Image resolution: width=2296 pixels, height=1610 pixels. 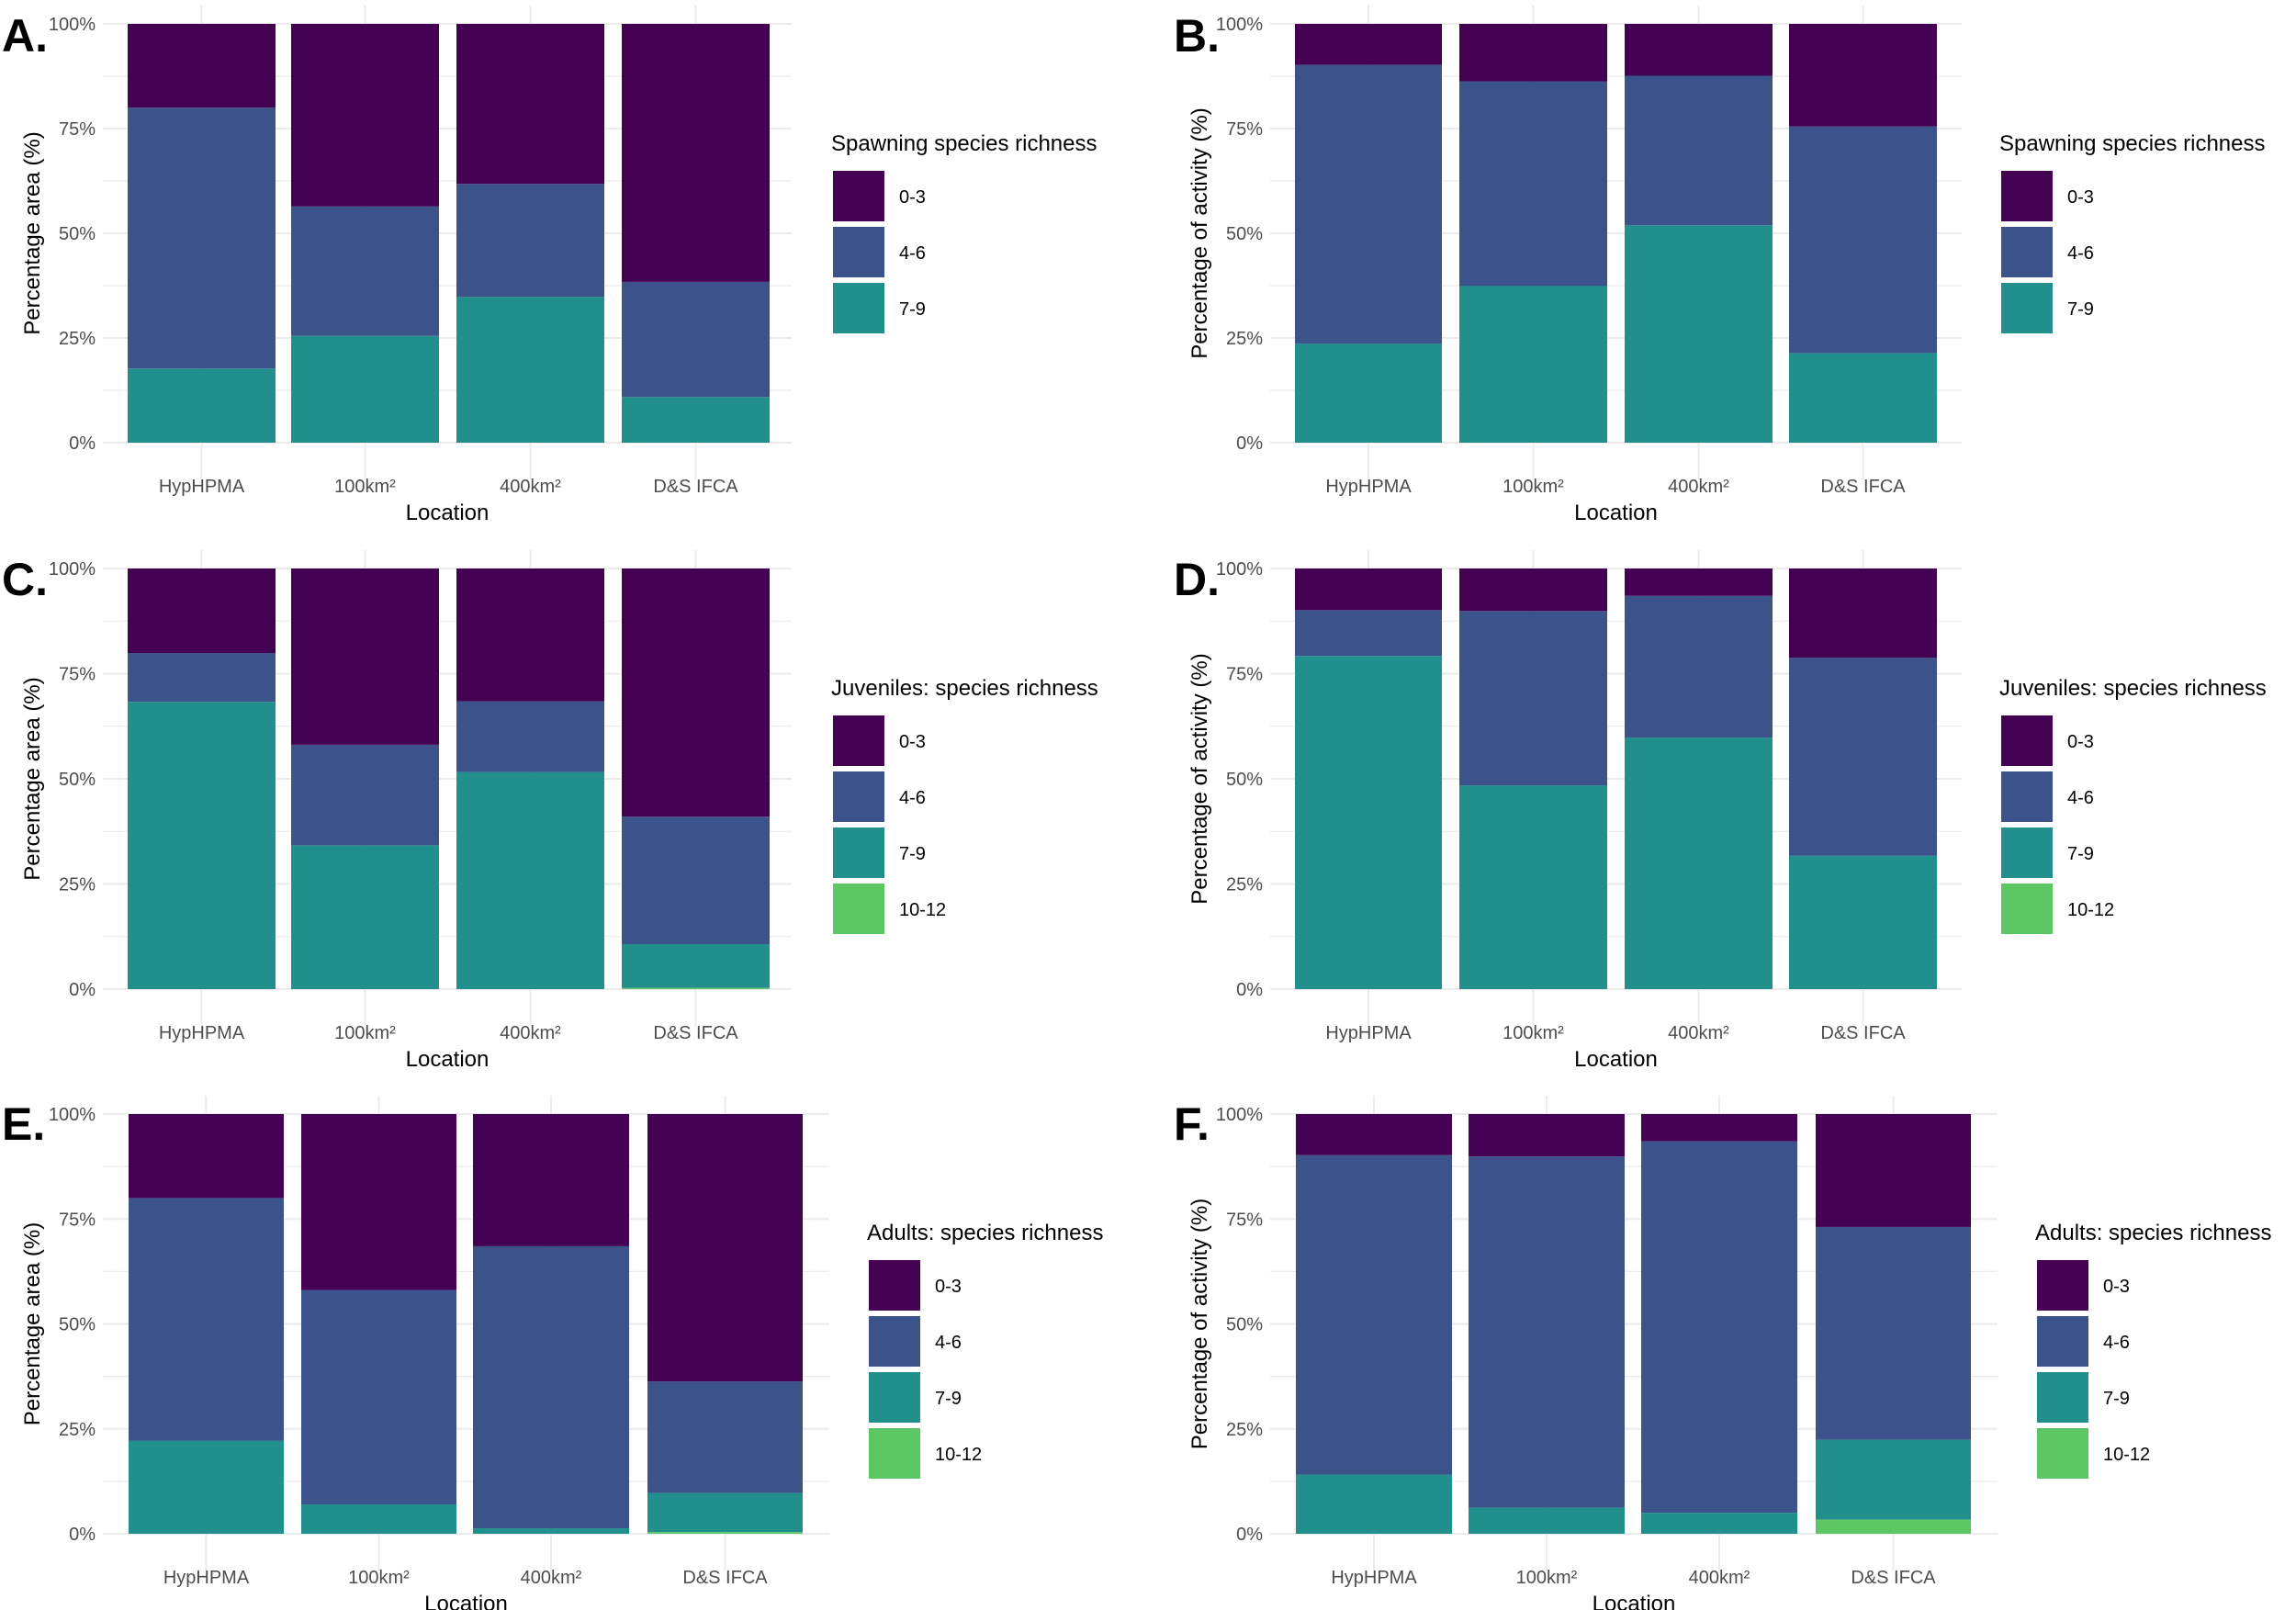 What do you see at coordinates (1197, 36) in the screenshot?
I see `panel-letter: B.` at bounding box center [1197, 36].